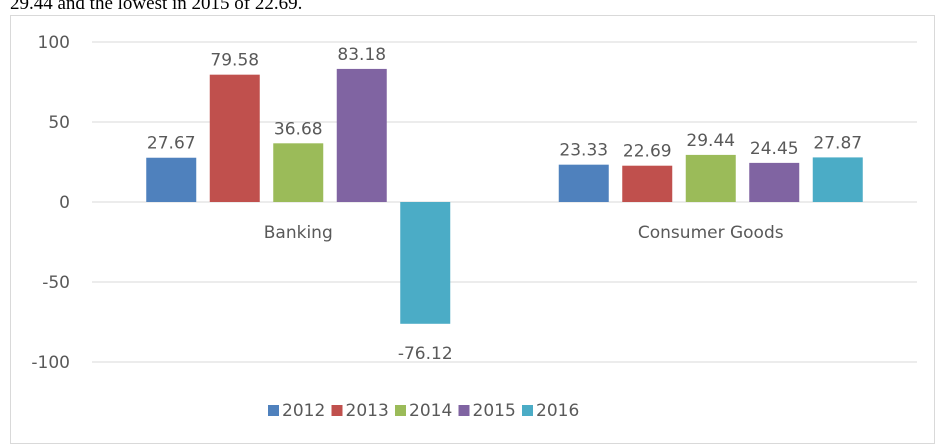  Describe the element at coordinates (367, 411) in the screenshot. I see `legend-label: 2013` at that location.